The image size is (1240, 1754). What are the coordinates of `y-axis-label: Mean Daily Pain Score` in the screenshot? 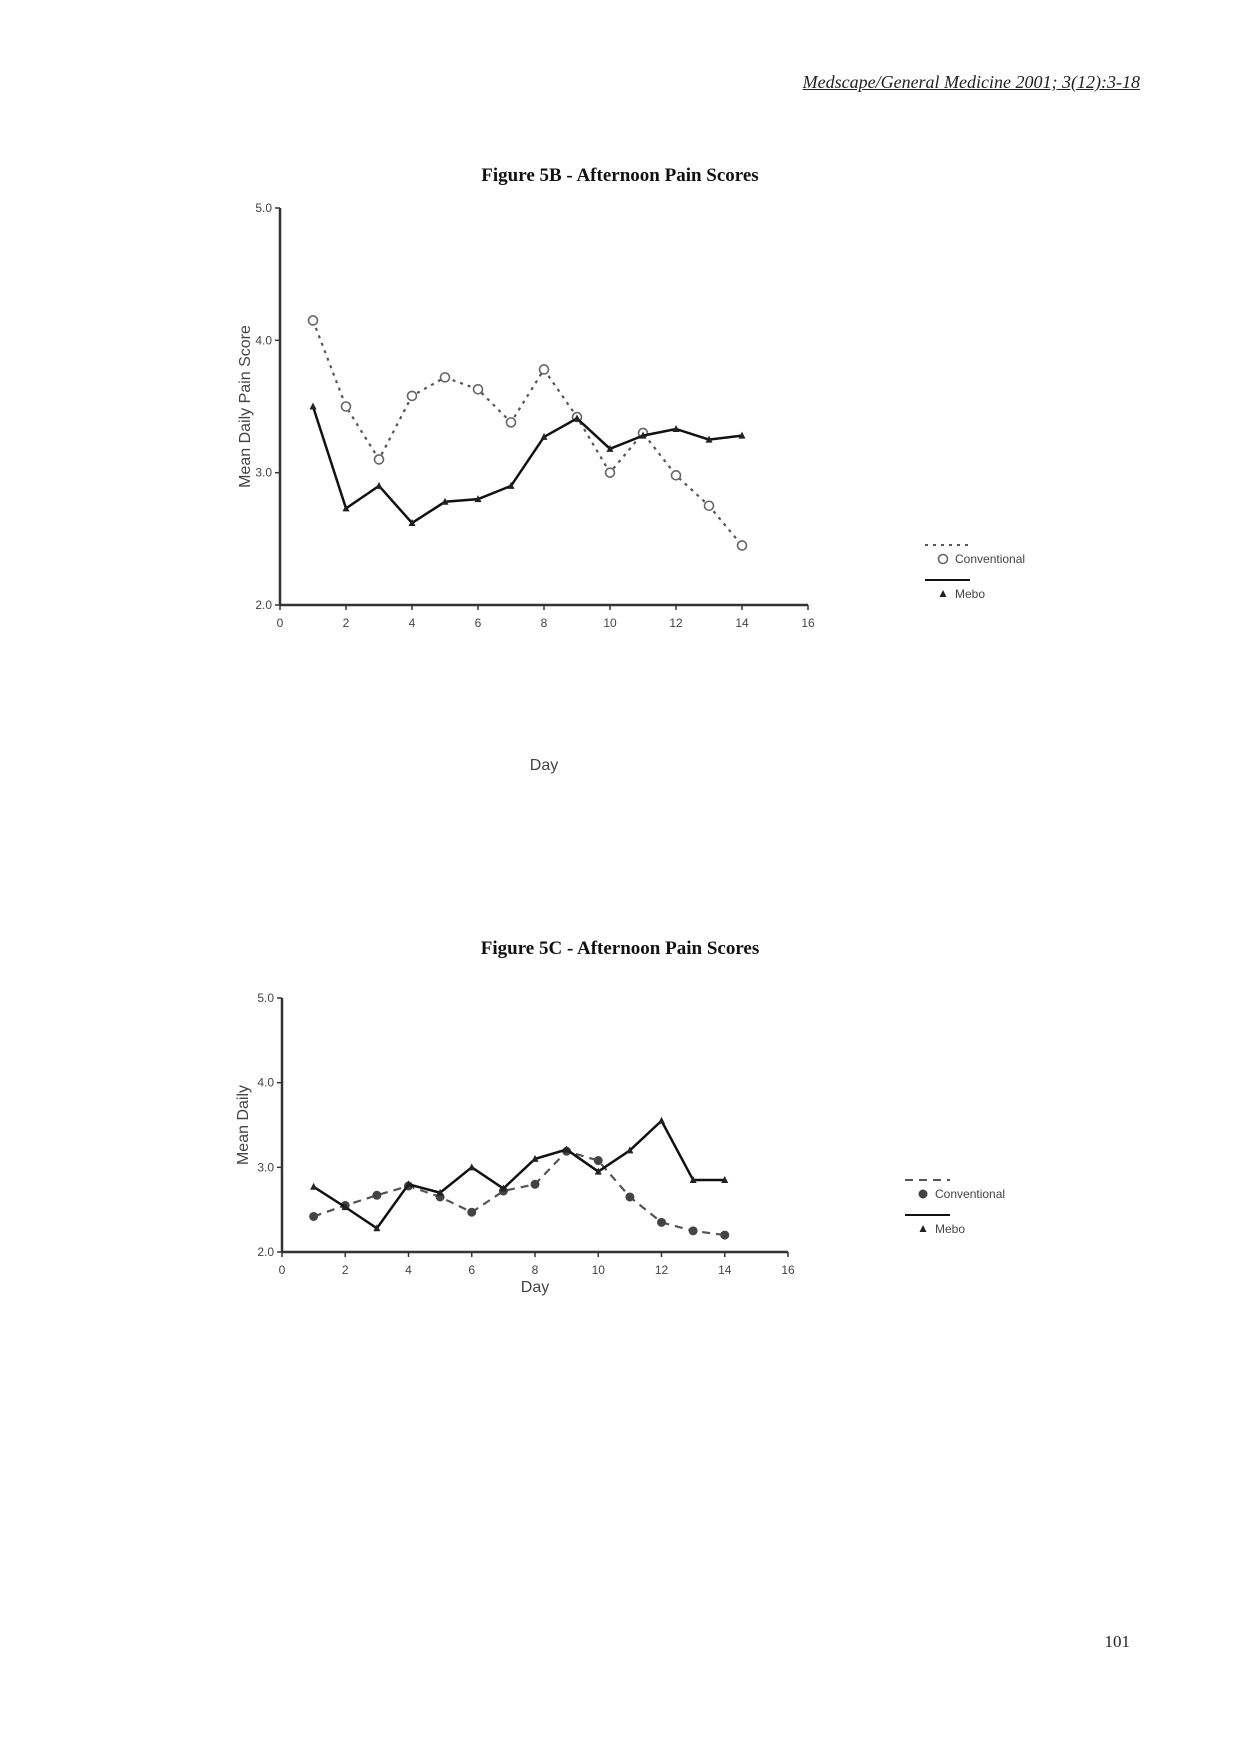 It's located at (245, 406).